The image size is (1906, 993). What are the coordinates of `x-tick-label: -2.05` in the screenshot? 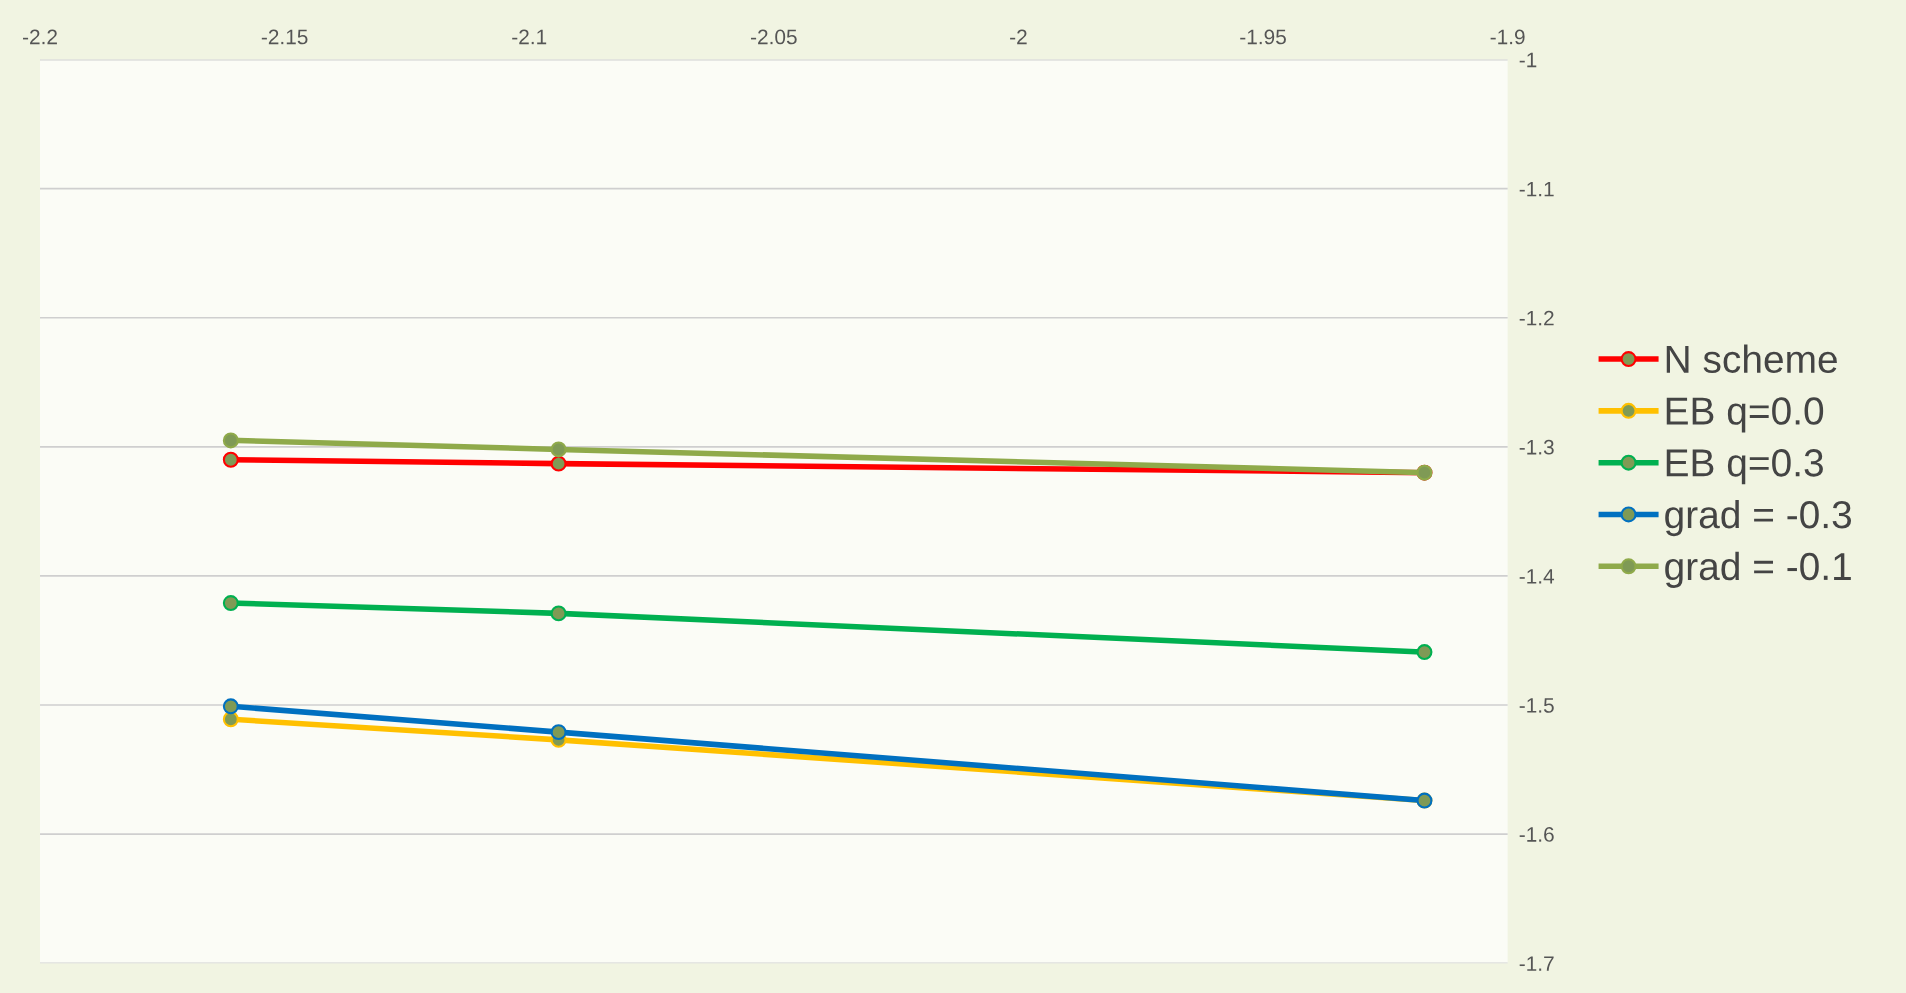 It's located at (774, 37).